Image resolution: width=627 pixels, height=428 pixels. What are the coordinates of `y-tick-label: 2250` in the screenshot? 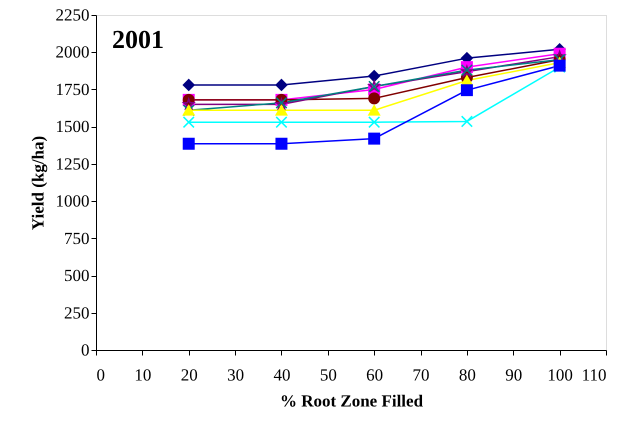 It's located at (73, 15).